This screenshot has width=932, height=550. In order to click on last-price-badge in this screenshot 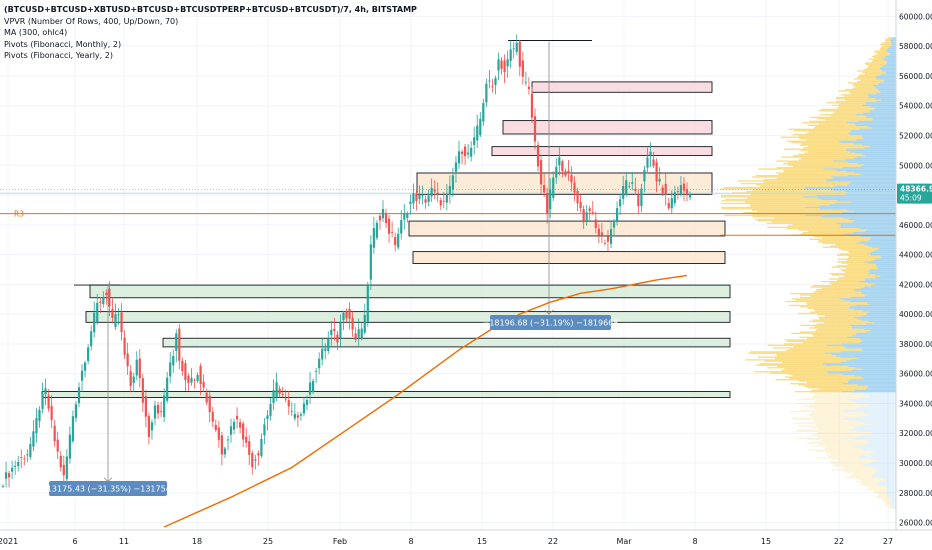, I will do `click(914, 193)`.